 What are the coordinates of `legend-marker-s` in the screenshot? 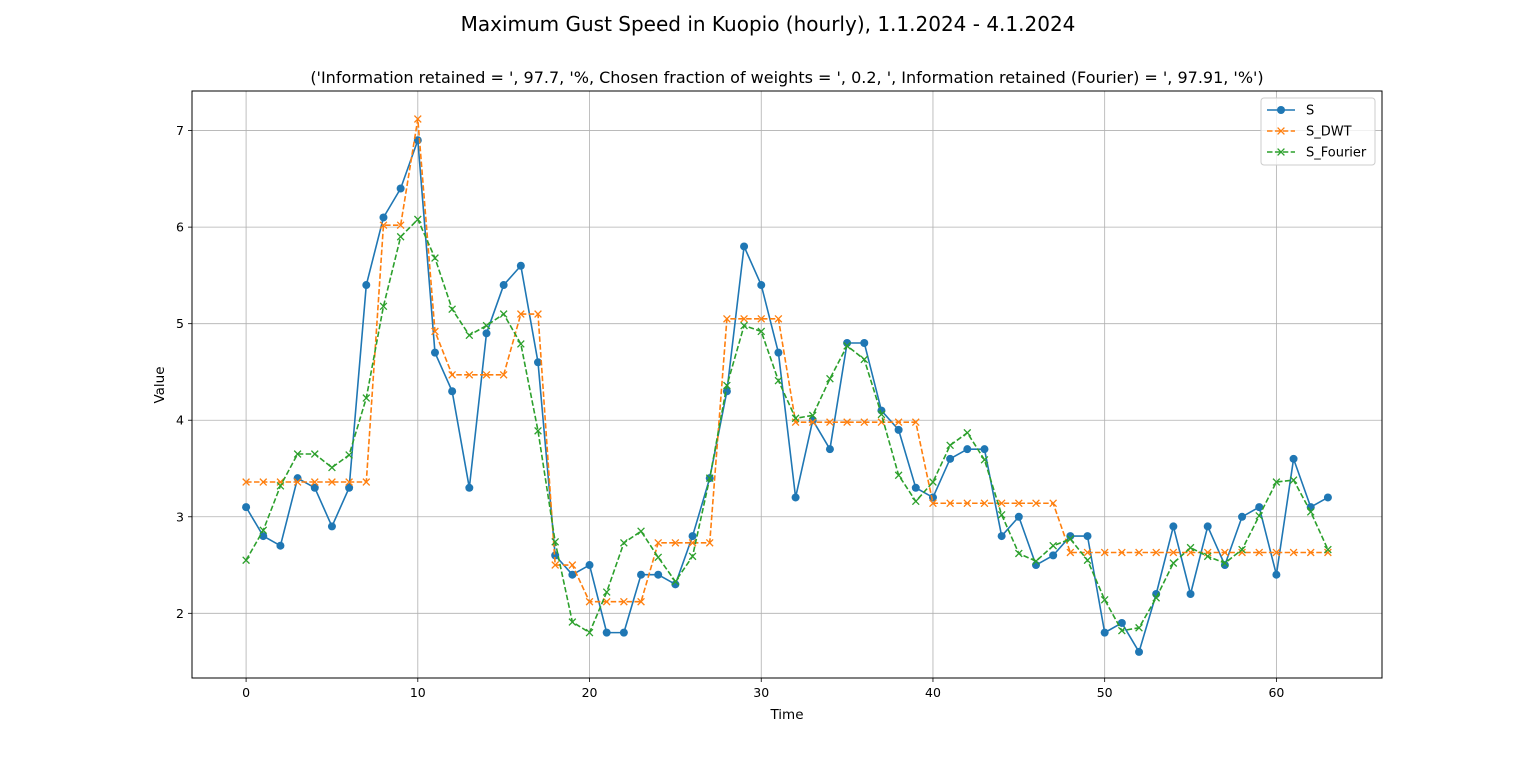 It's located at (1281, 110).